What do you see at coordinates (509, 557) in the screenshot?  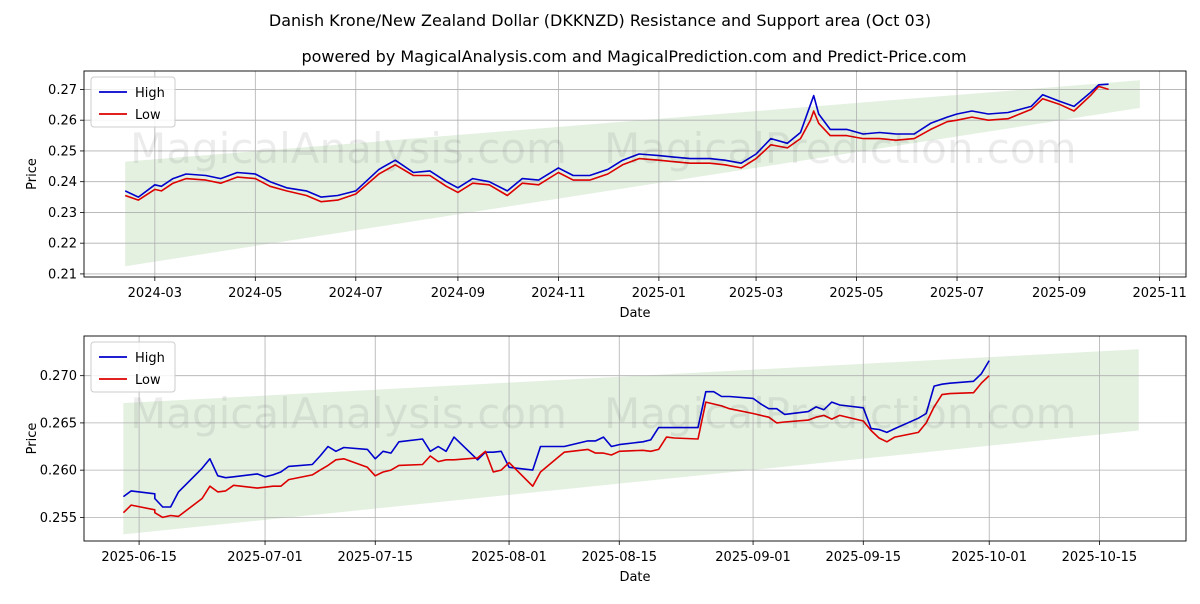 I see `x-tick-label: 2025-08-01` at bounding box center [509, 557].